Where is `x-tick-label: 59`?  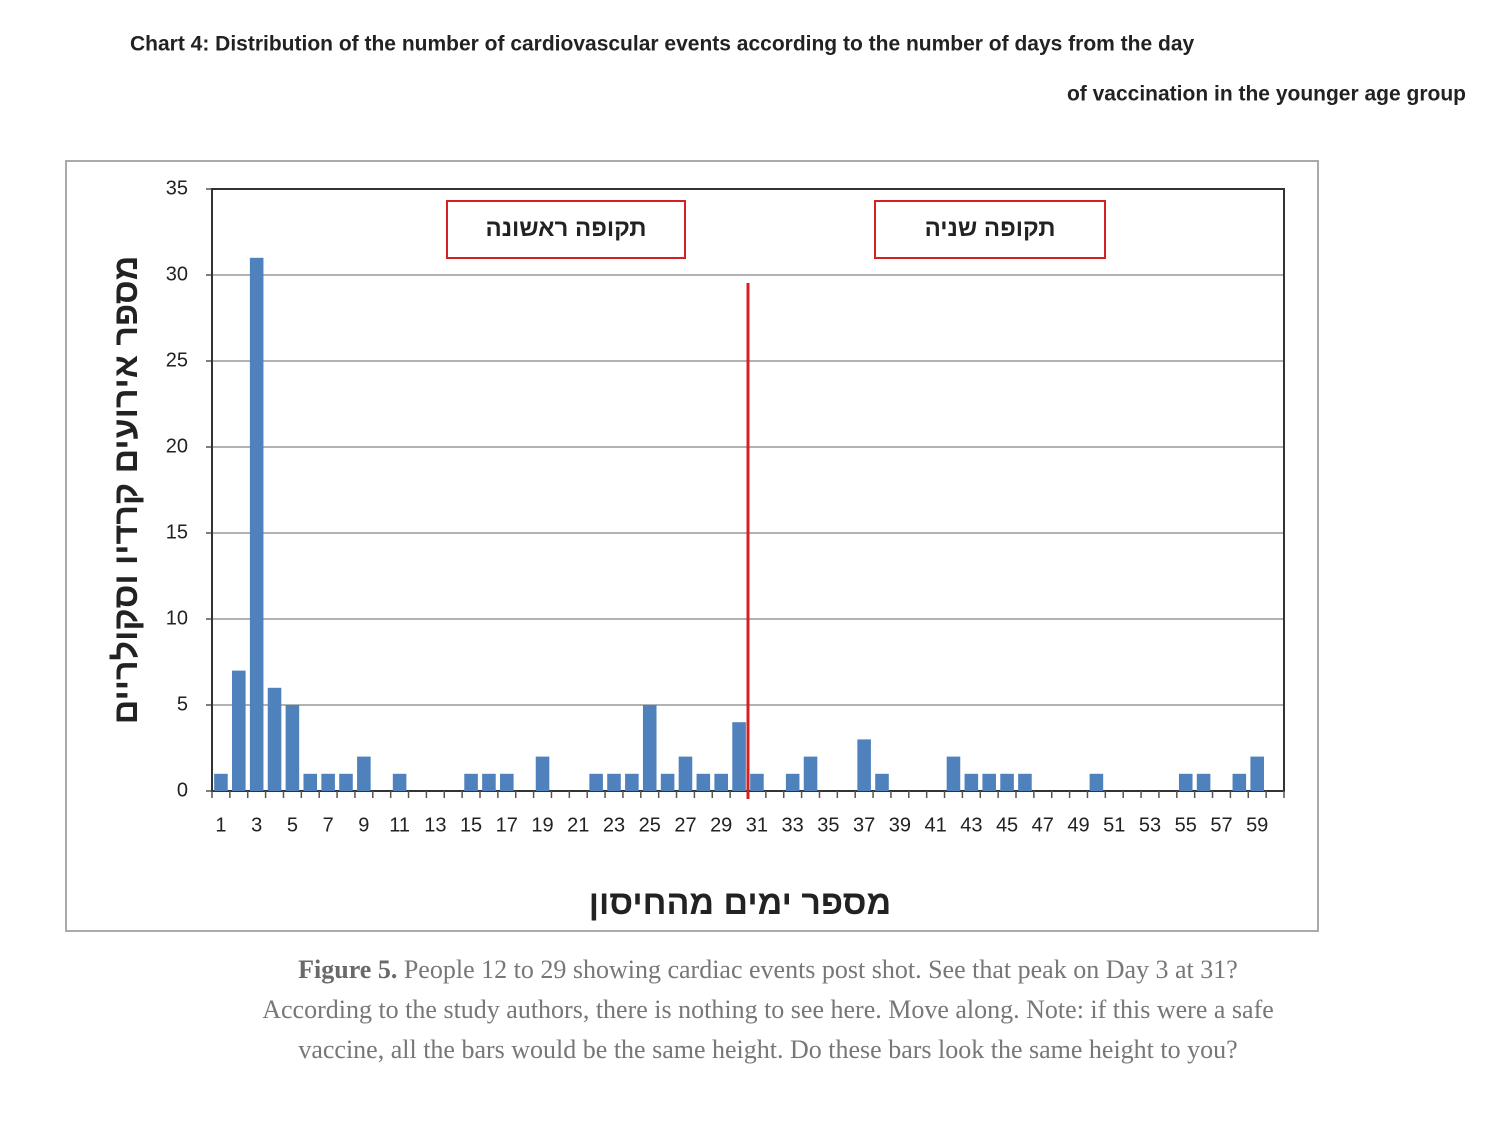
x-tick-label: 59 is located at coordinates (1257, 825).